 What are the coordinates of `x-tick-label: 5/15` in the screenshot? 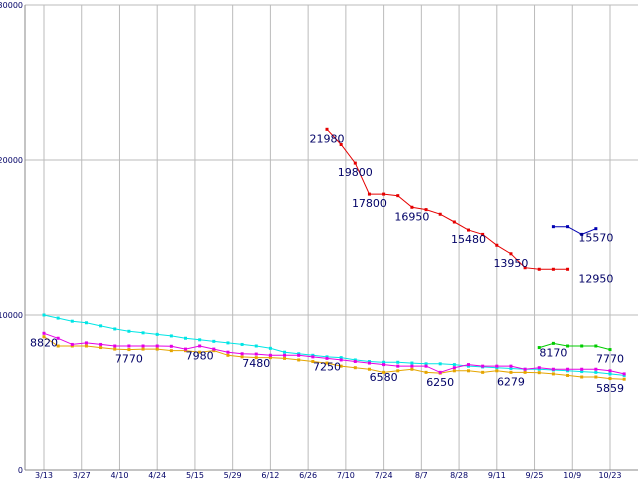 It's located at (195, 475).